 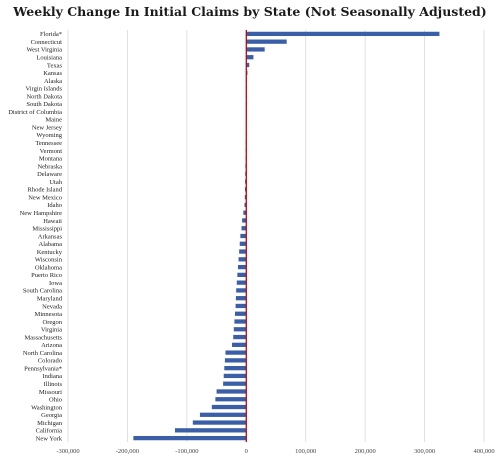 What do you see at coordinates (54, 205) in the screenshot?
I see `category-label: Idaho` at bounding box center [54, 205].